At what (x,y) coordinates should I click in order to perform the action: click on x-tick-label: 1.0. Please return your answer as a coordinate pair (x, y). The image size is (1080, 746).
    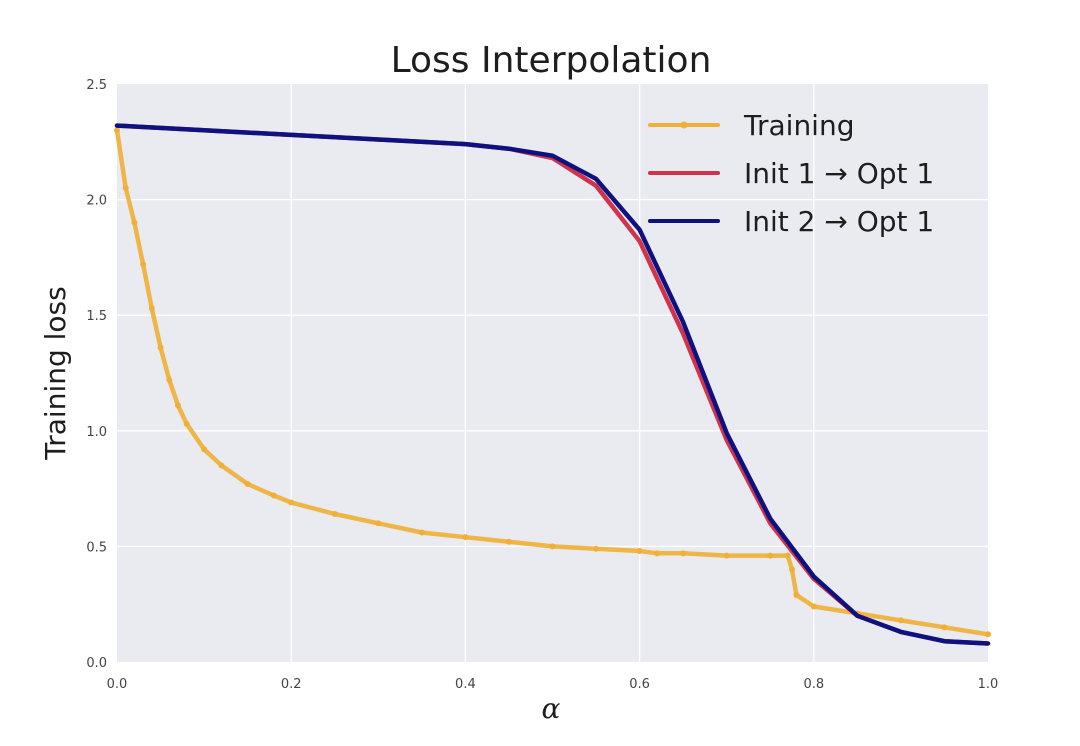
    Looking at the image, I should click on (988, 684).